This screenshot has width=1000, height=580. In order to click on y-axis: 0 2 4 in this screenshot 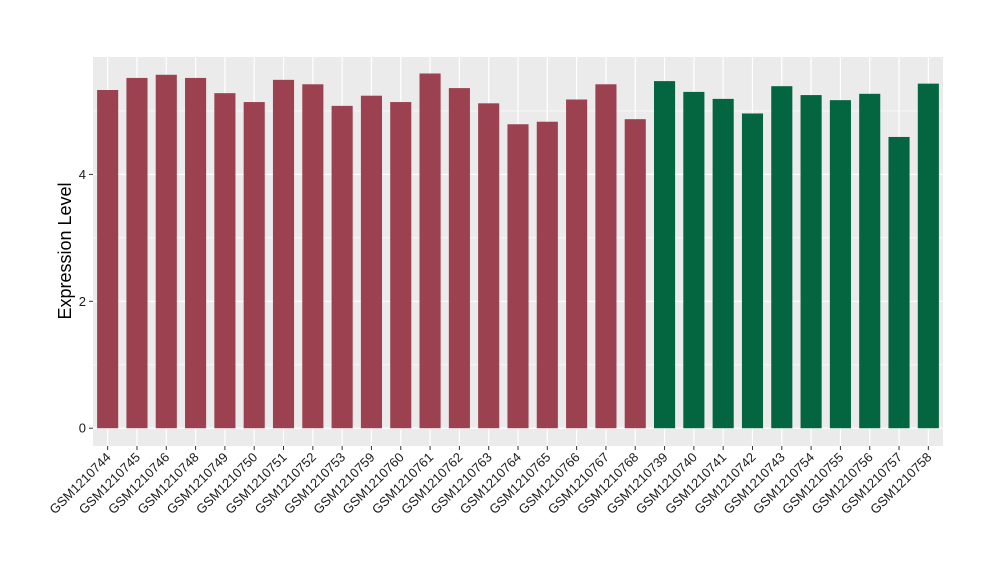, I will do `click(86, 301)`.